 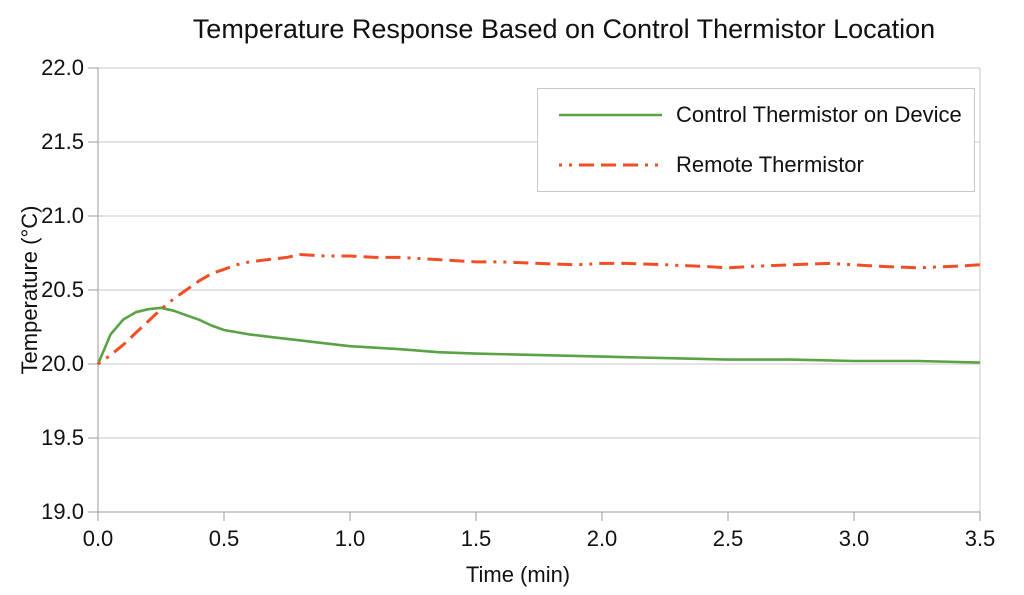 What do you see at coordinates (62, 363) in the screenshot?
I see `y-tick-label: 20.0` at bounding box center [62, 363].